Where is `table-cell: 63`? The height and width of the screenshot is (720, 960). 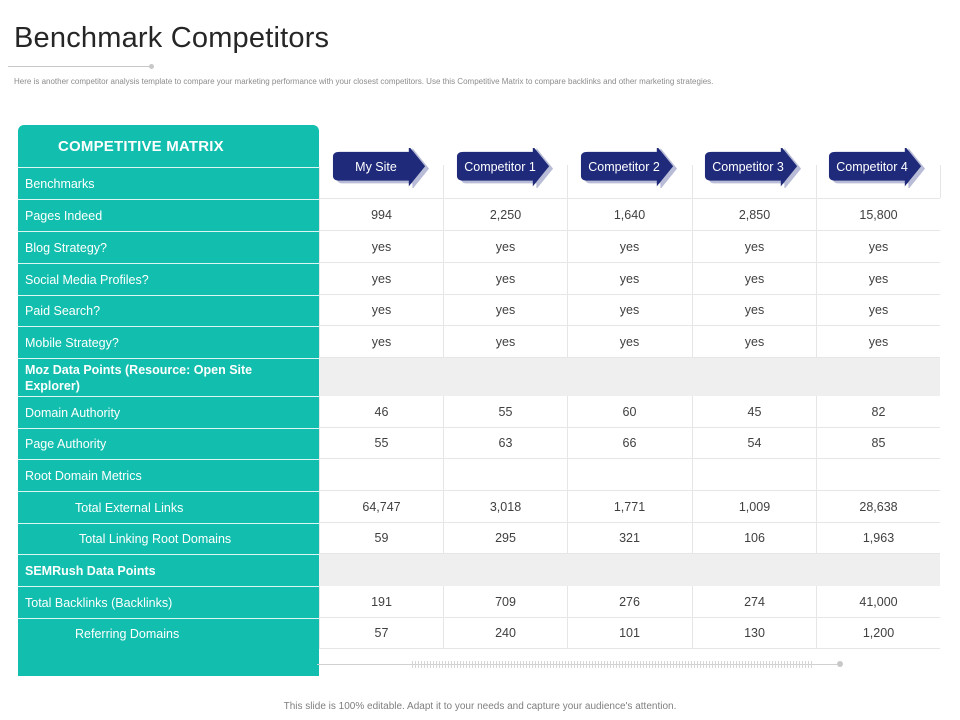 table-cell: 63 is located at coordinates (505, 443).